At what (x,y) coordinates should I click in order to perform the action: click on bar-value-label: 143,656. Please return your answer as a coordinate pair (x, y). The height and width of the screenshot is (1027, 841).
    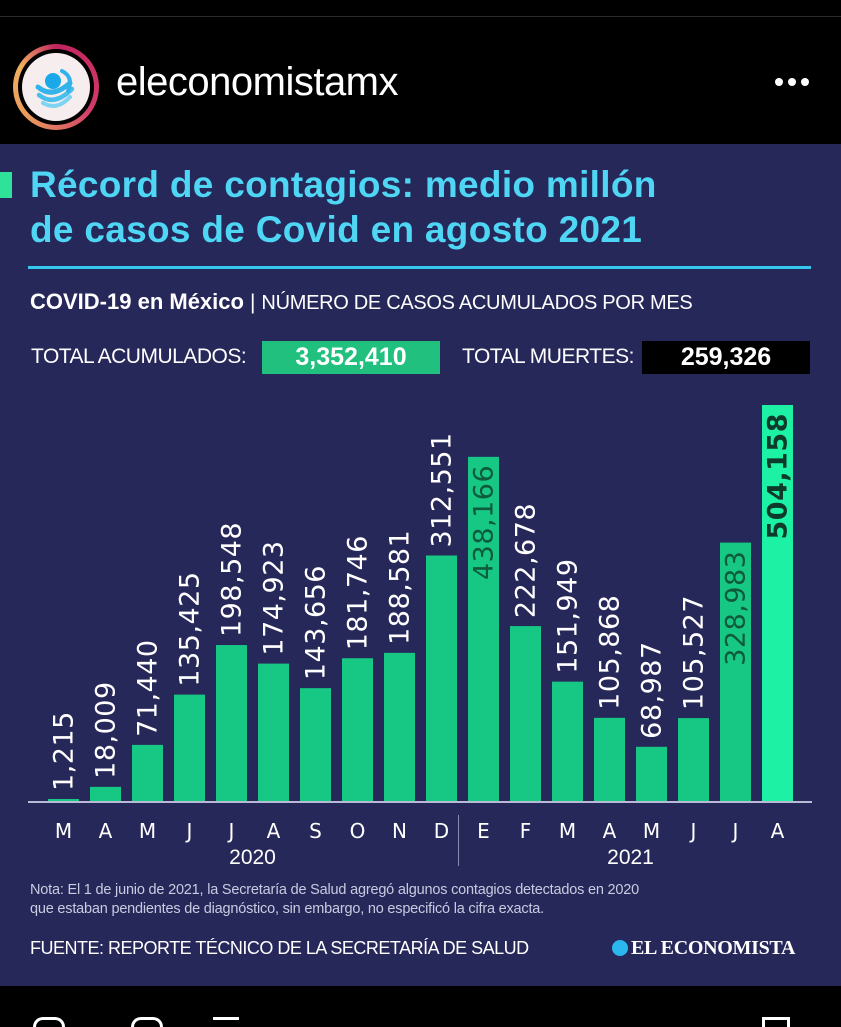
    Looking at the image, I should click on (316, 622).